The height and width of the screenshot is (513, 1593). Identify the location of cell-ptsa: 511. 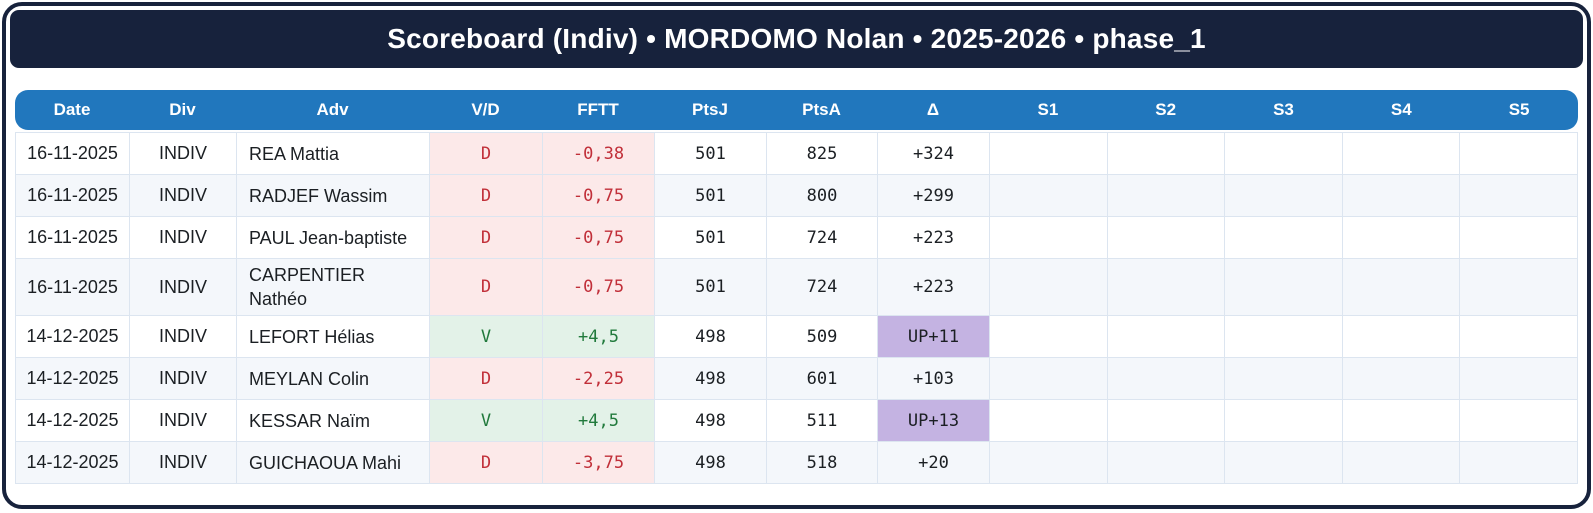
(822, 421).